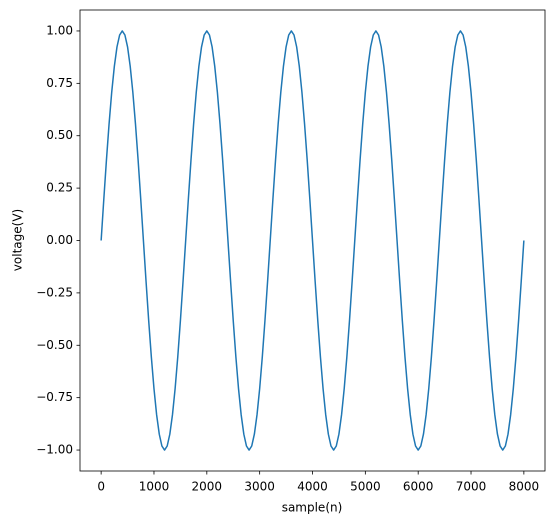 The height and width of the screenshot is (525, 556). I want to click on y-axis-label: voltage(V), so click(18, 240).